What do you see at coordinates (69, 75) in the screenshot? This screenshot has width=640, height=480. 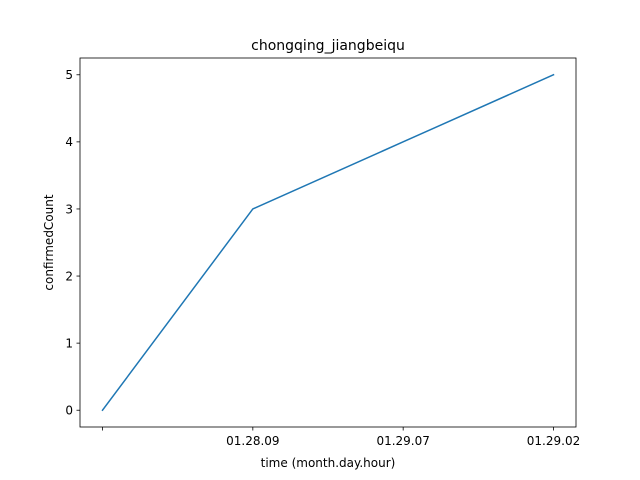 I see `y-tick-label: 5` at bounding box center [69, 75].